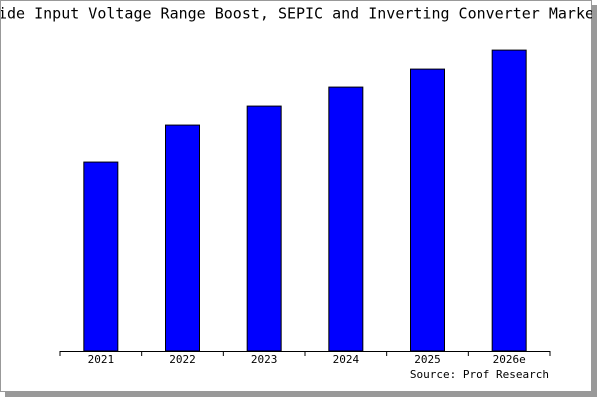 The image size is (600, 400). What do you see at coordinates (509, 359) in the screenshot?
I see `x-tick-label: 2026e` at bounding box center [509, 359].